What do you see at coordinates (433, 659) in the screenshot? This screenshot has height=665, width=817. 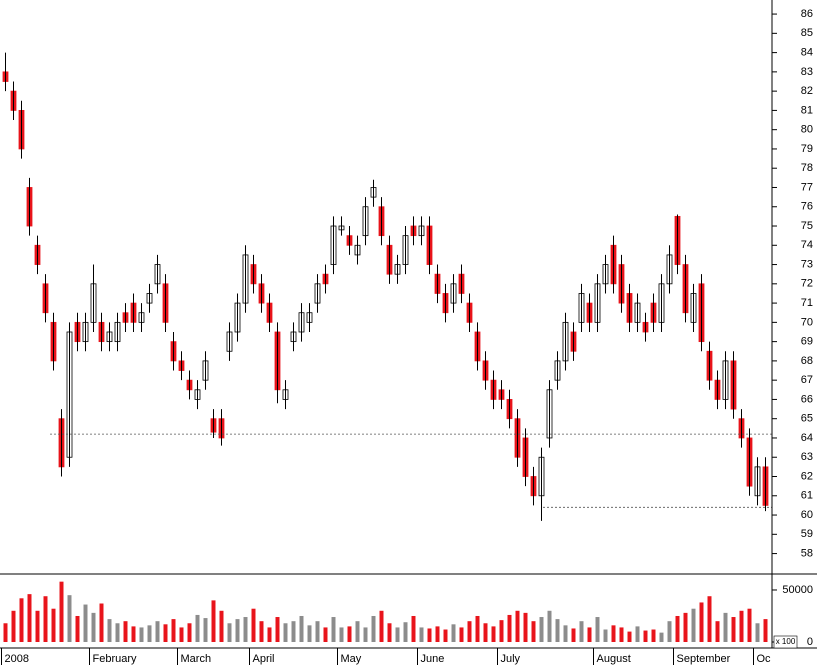 I see `x-tick-label: June` at bounding box center [433, 659].